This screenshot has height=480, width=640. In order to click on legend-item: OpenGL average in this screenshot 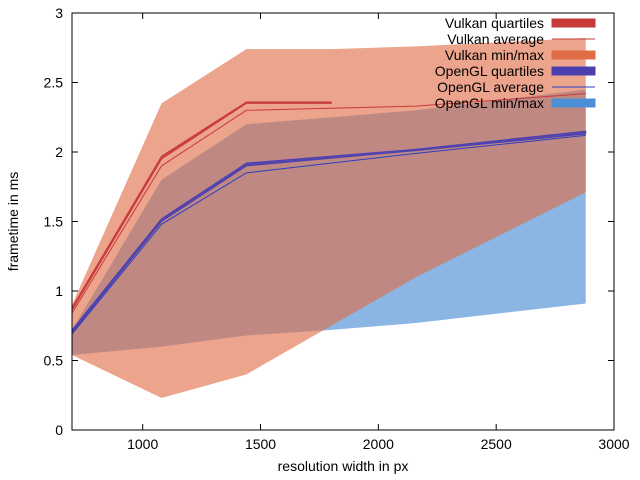, I will do `click(516, 87)`.